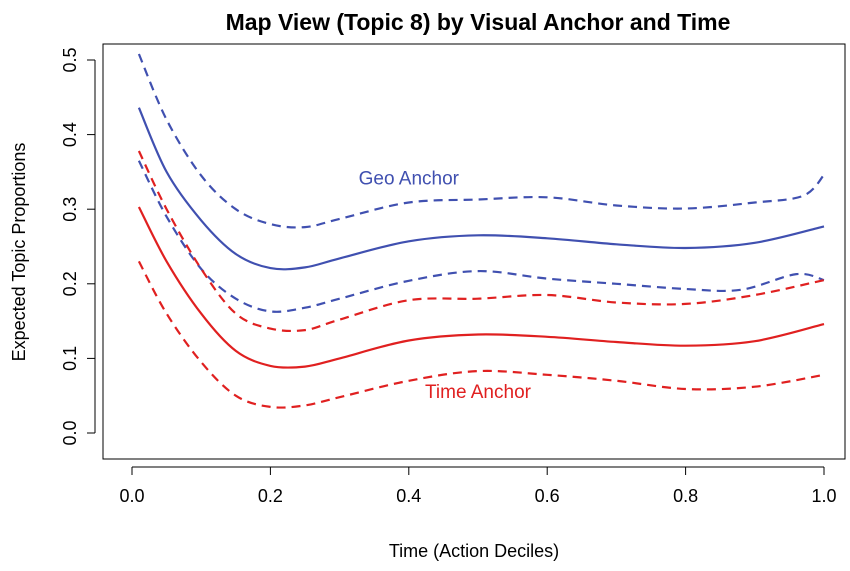 This screenshot has width=850, height=571. What do you see at coordinates (70, 59) in the screenshot?
I see `y-tick-label: 0.5` at bounding box center [70, 59].